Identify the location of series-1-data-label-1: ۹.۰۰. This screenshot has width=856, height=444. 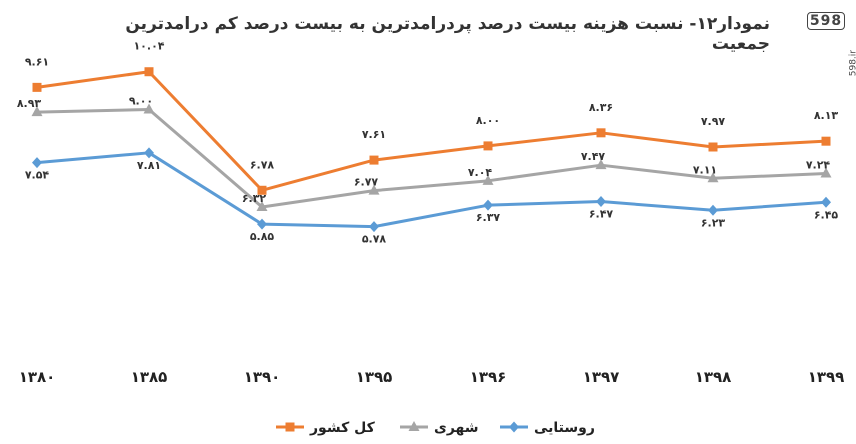
(141, 101).